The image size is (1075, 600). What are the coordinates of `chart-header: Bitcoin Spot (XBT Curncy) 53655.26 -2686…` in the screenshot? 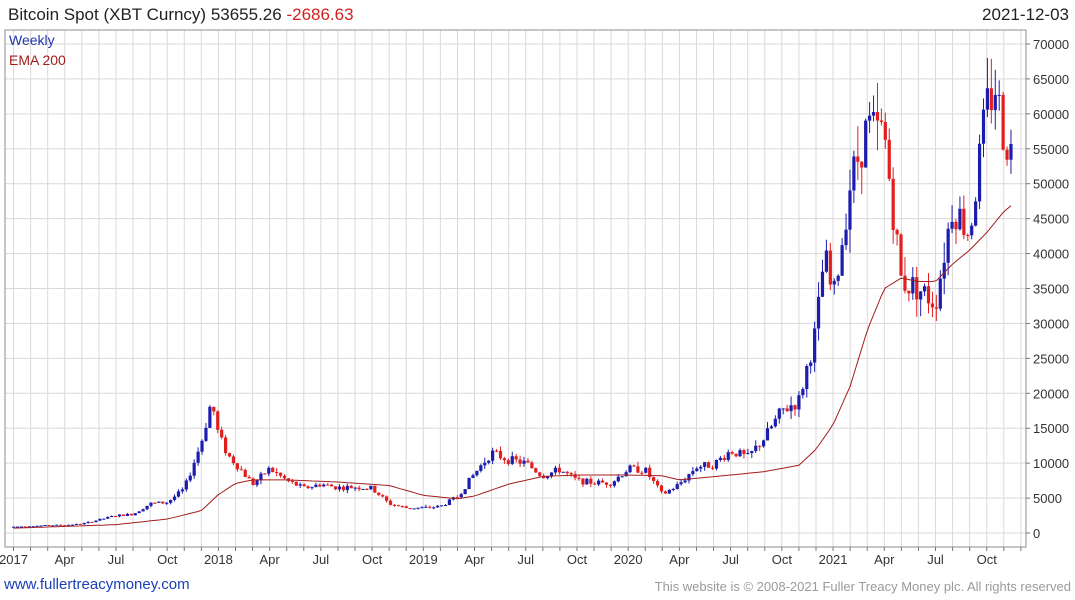 It's located at (537, 15).